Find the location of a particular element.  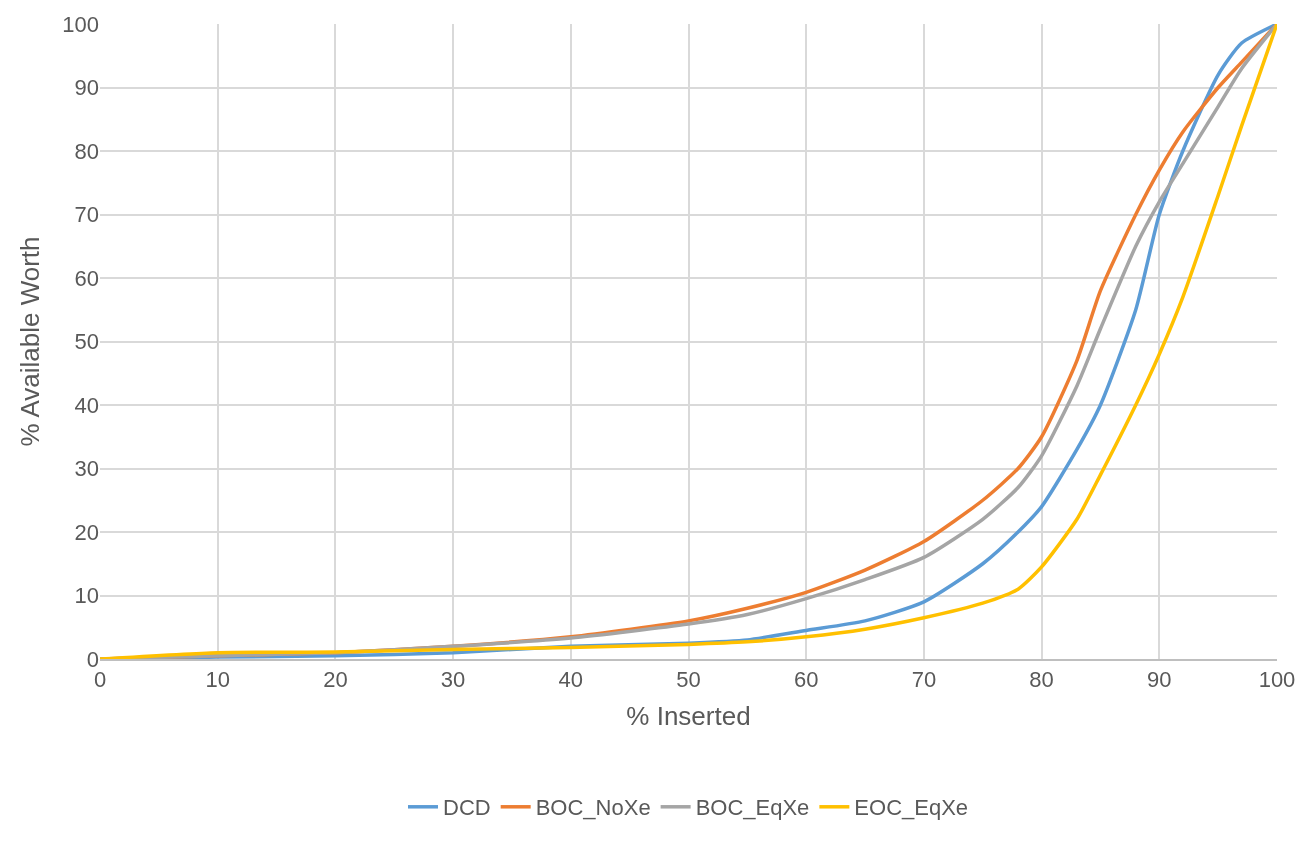

x-tick-label: 40 is located at coordinates (571, 680).